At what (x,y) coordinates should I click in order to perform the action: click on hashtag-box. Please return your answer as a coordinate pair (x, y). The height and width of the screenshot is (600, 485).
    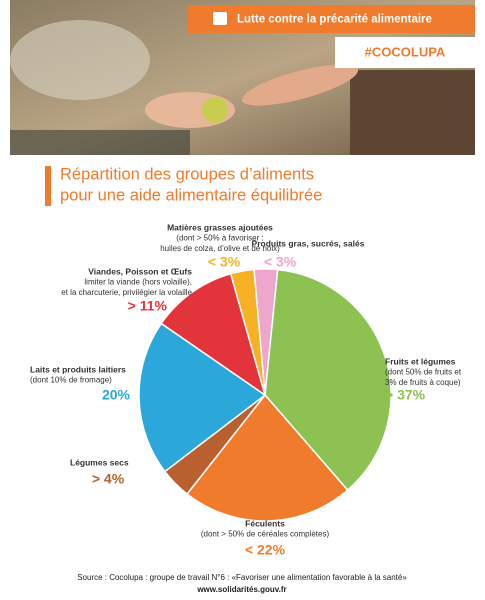
    Looking at the image, I should click on (405, 52).